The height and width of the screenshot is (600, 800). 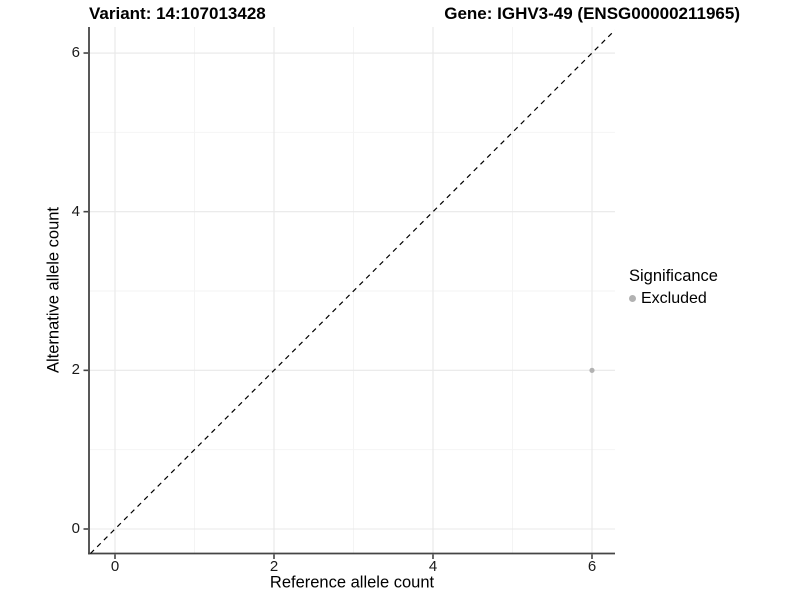 What do you see at coordinates (75, 53) in the screenshot?
I see `y-tick-label: 6` at bounding box center [75, 53].